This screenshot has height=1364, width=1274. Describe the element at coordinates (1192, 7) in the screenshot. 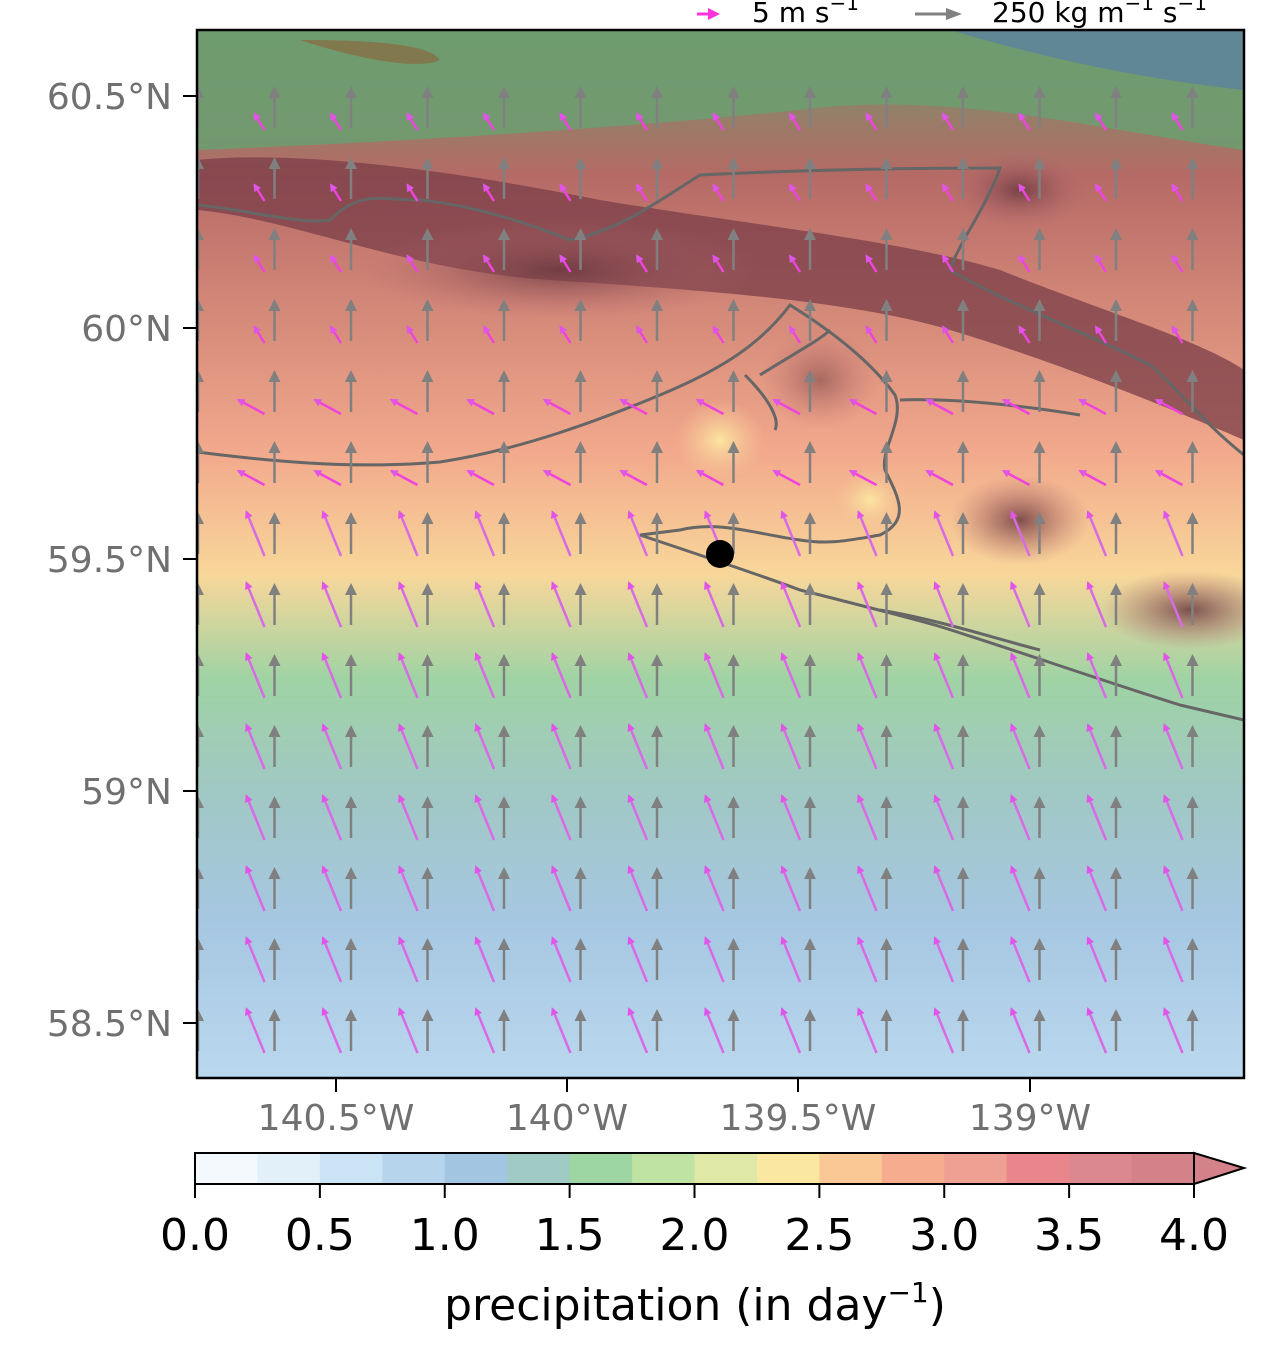

I see `ivt-legend-exponent: −1` at that location.